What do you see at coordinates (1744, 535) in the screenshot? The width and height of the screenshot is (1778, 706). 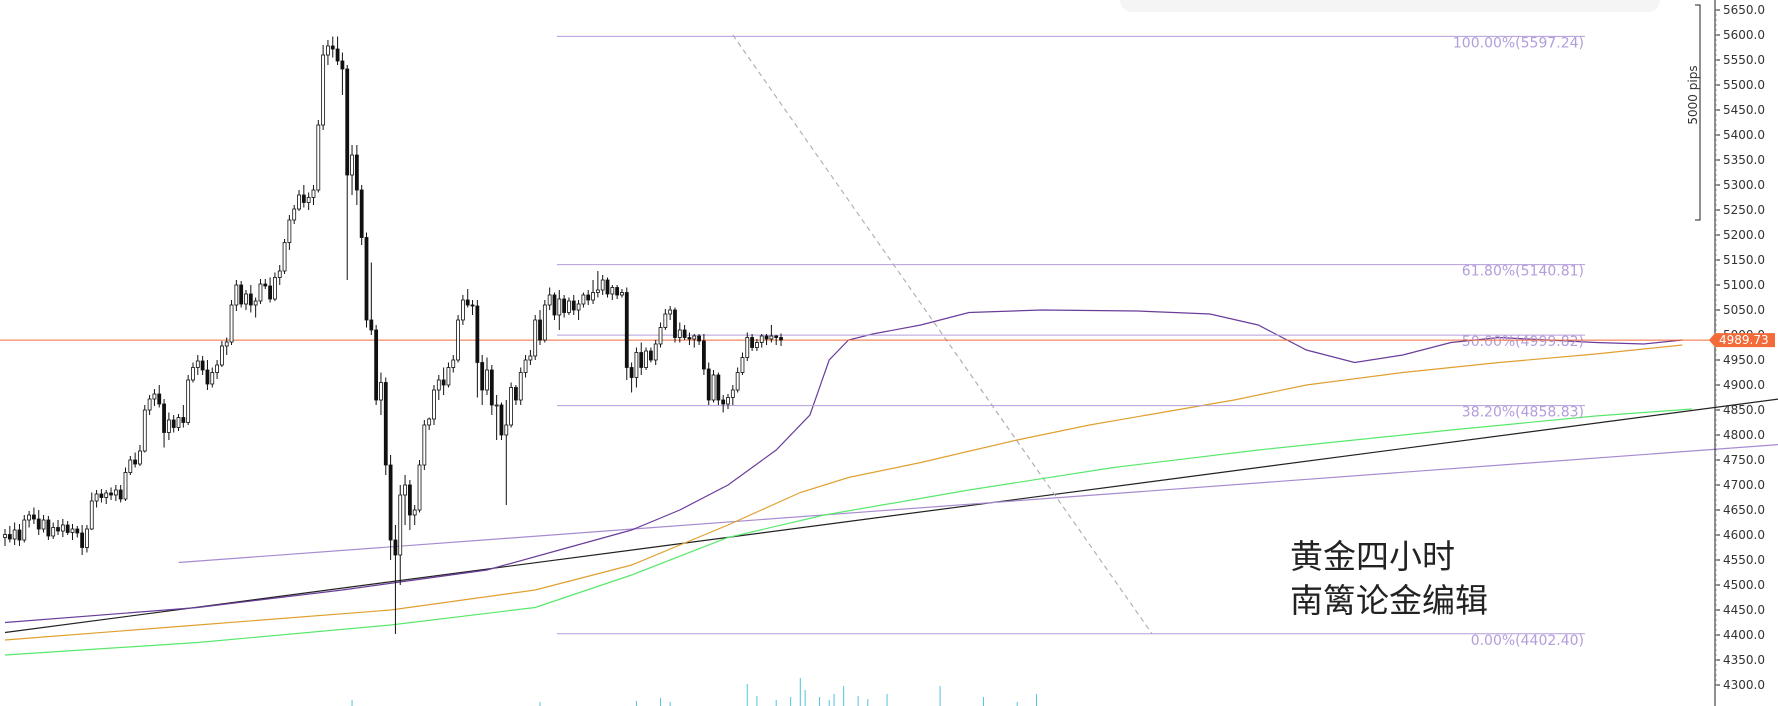 I see `price-tick-label: 4600.0` at bounding box center [1744, 535].